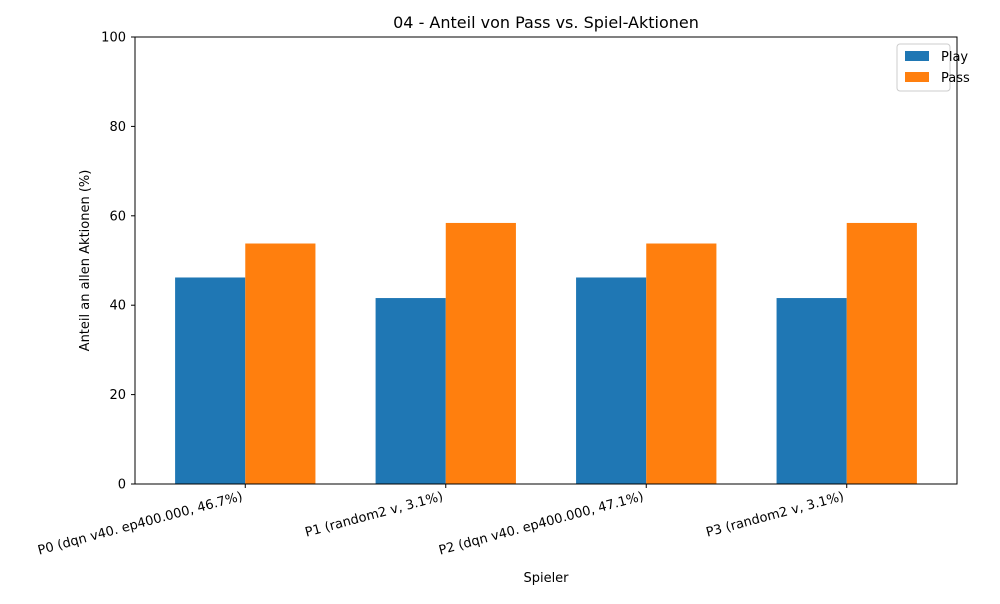  What do you see at coordinates (113, 38) in the screenshot?
I see `y-tick-label: 100` at bounding box center [113, 38].